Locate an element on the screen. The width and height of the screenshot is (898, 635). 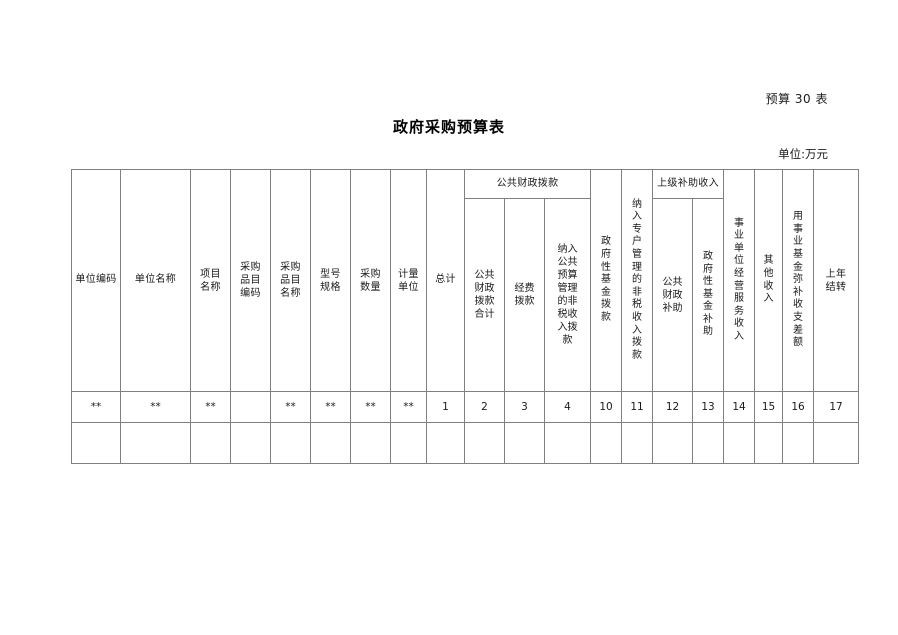
cell-total: 1 is located at coordinates (445, 407).